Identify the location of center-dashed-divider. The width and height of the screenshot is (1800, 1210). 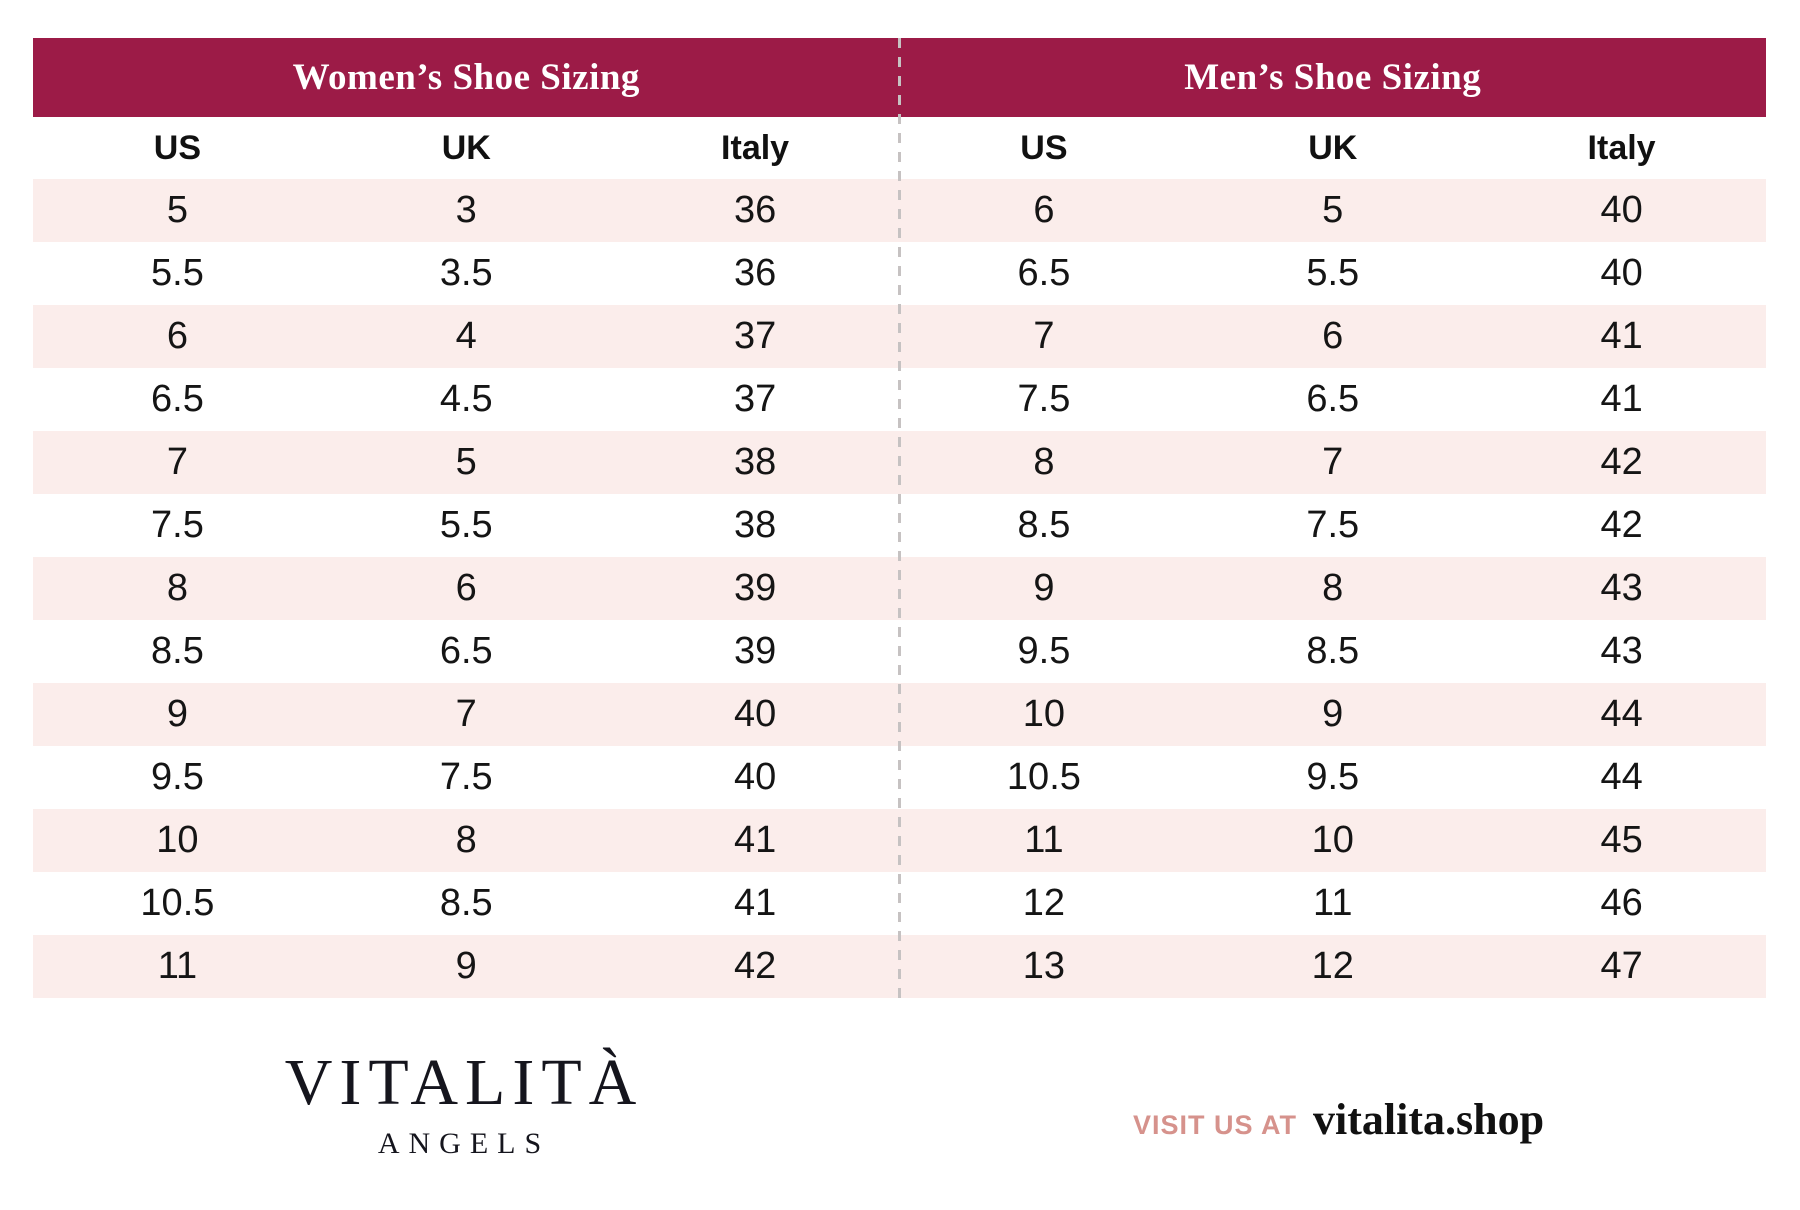
(899, 518).